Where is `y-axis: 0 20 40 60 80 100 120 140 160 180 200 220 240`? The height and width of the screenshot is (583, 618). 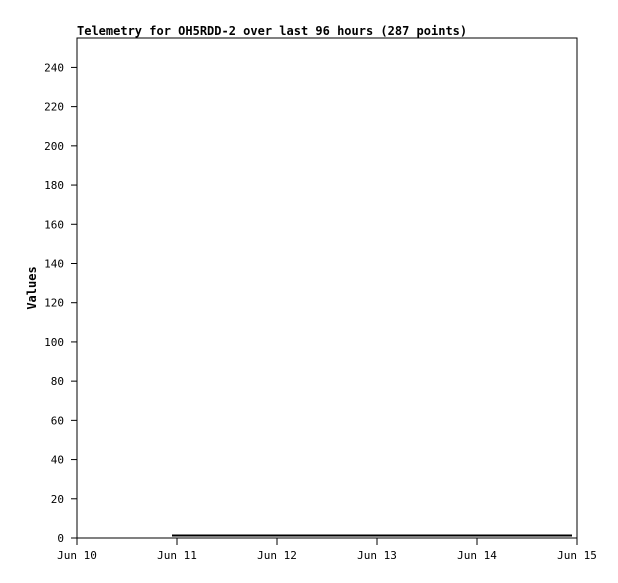
y-axis: 0 20 40 60 80 100 120 140 160 180 200 220 240 is located at coordinates (60, 303).